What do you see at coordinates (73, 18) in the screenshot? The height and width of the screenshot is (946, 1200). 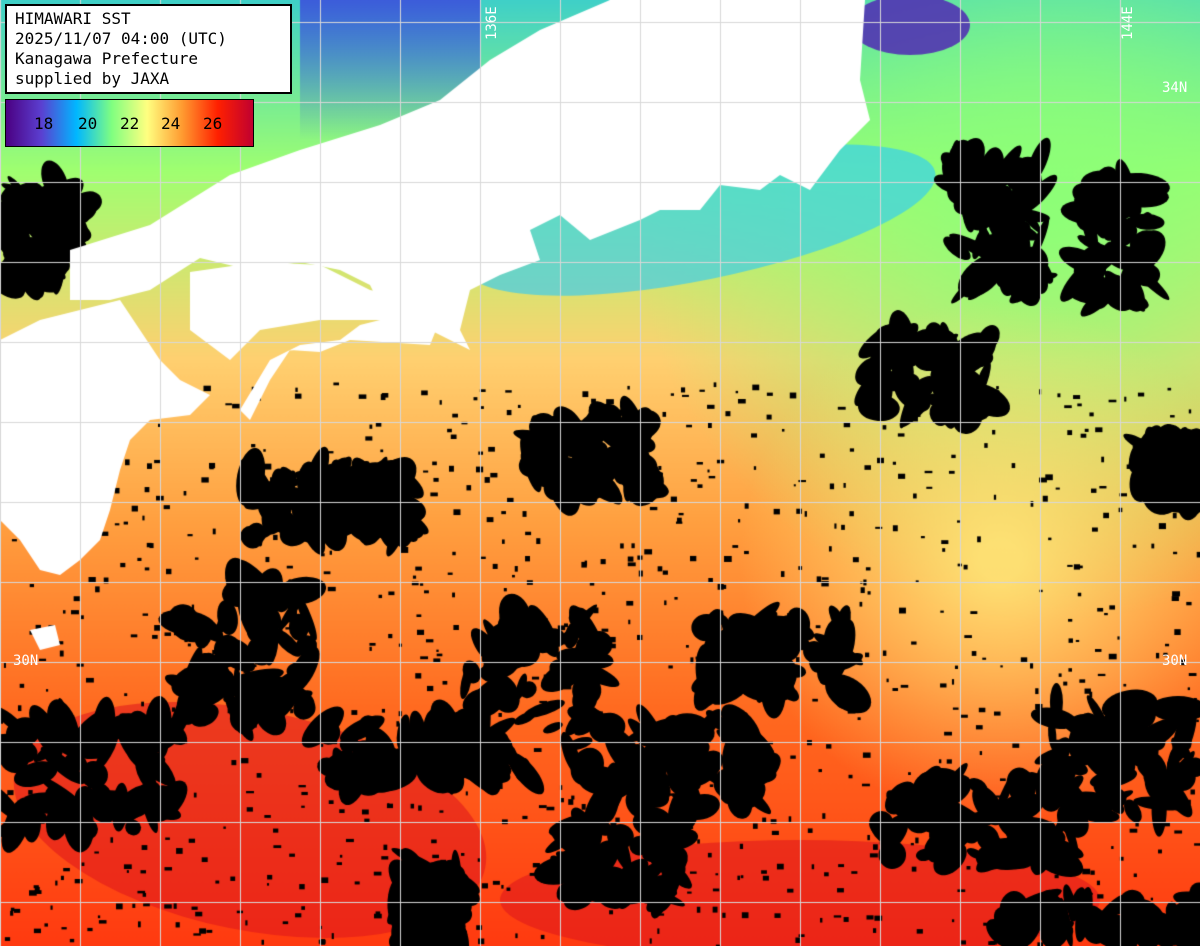 I see `map-title: HIMAWARI SST` at bounding box center [73, 18].